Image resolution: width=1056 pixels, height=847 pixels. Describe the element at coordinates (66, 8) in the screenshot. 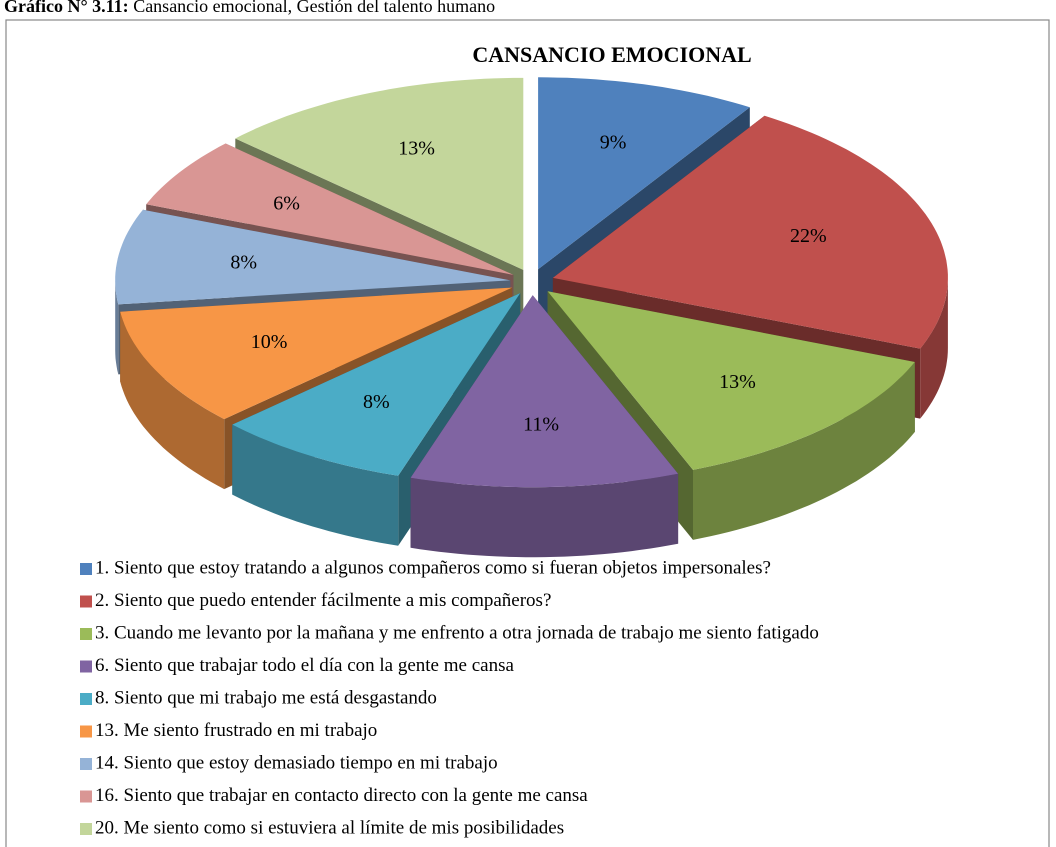

I see `figure-label: Gráfico N° 3.11:` at that location.